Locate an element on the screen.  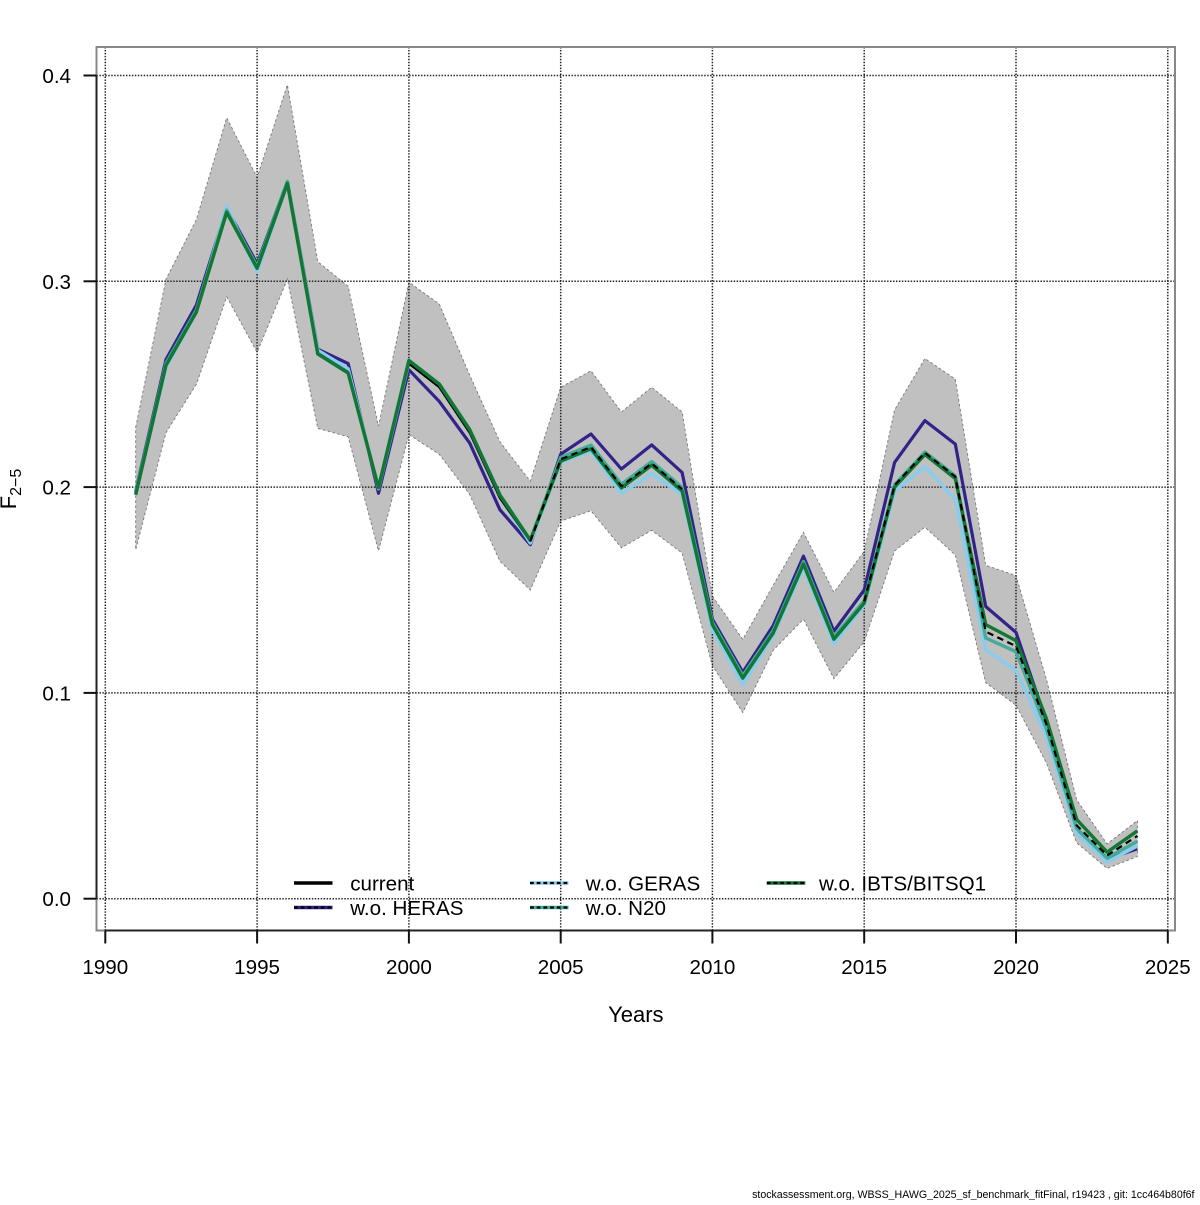
svg-text: current is located at coordinates (382, 884).